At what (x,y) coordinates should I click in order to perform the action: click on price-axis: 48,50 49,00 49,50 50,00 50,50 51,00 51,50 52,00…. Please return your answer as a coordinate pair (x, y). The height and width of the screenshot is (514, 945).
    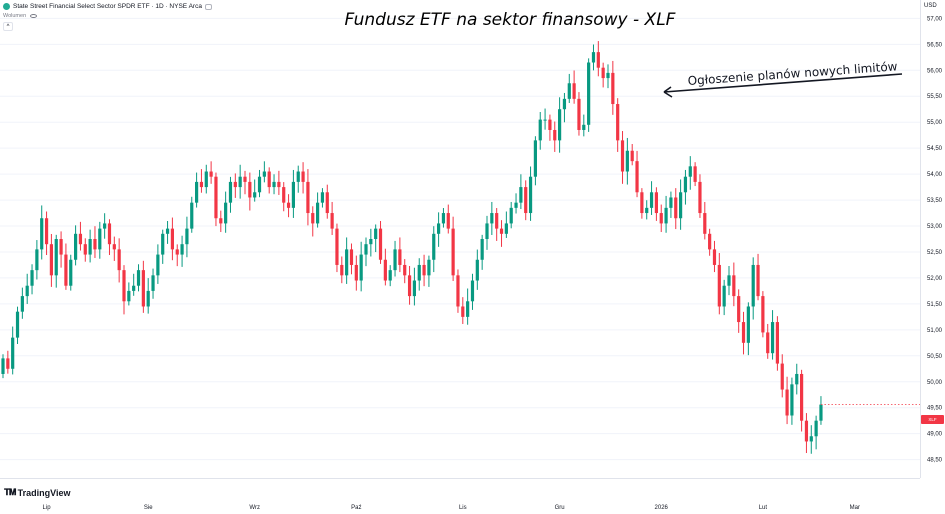
    Looking at the image, I should click on (932, 239).